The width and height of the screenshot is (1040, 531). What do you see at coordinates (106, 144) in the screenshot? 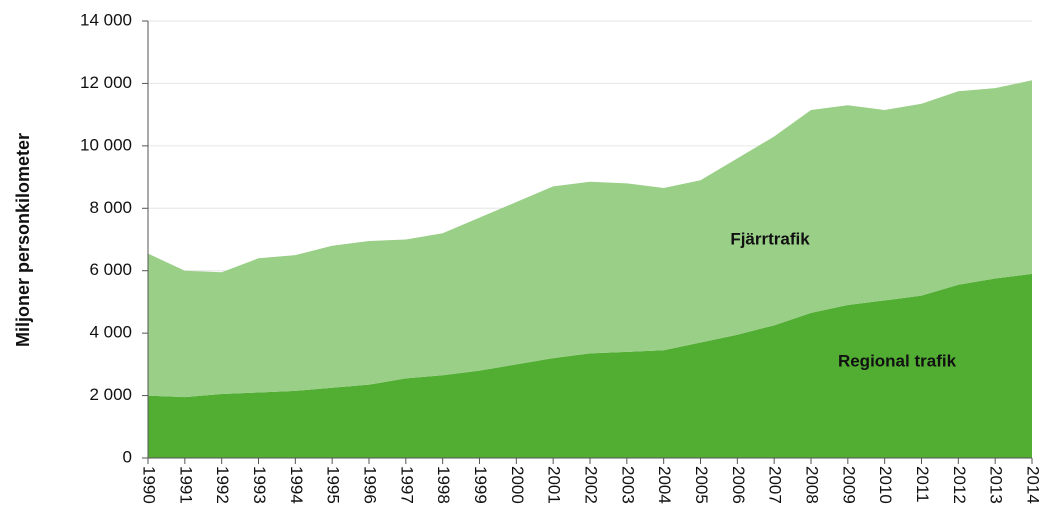
I see `y-tick-label: 10 000` at bounding box center [106, 144].